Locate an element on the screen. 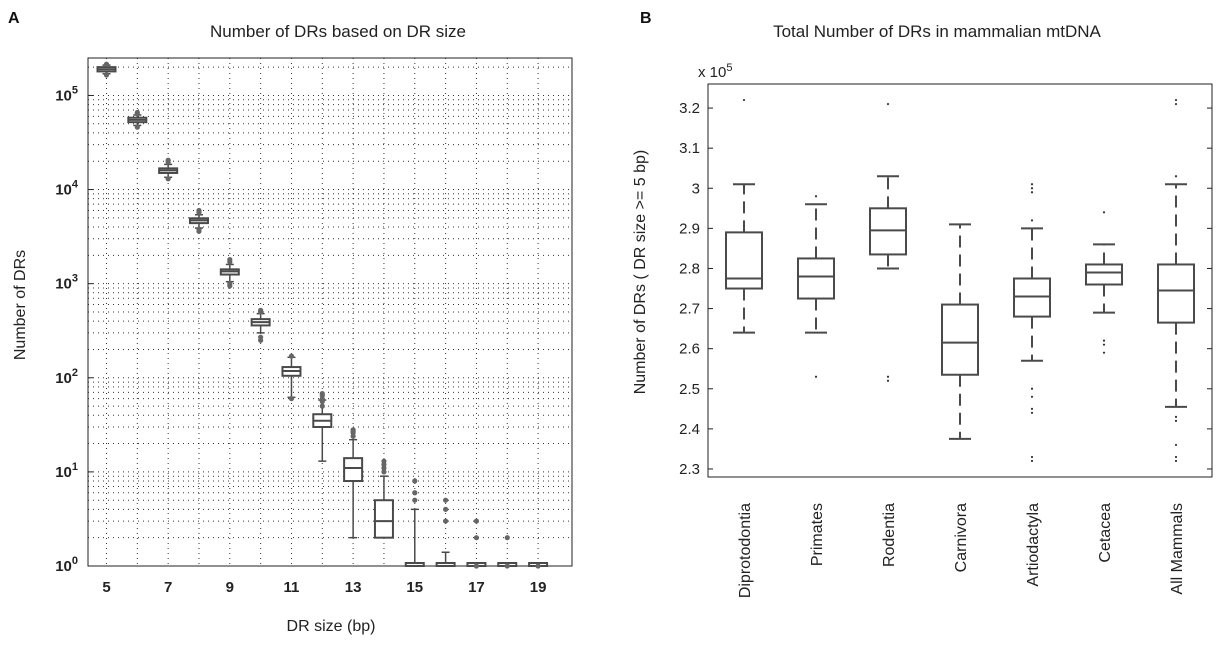 This screenshot has width=1223, height=646. panel-b-title: Total Number of DRs in mammalian mtDNA is located at coordinates (937, 31).